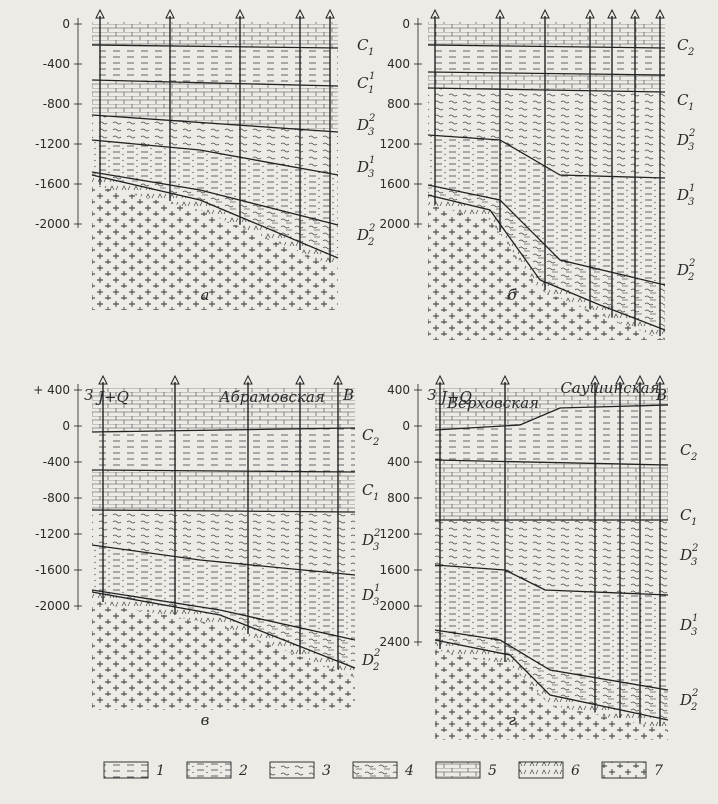 This screenshot has height=804, width=718. I want to click on east-label: В, so click(661, 395).